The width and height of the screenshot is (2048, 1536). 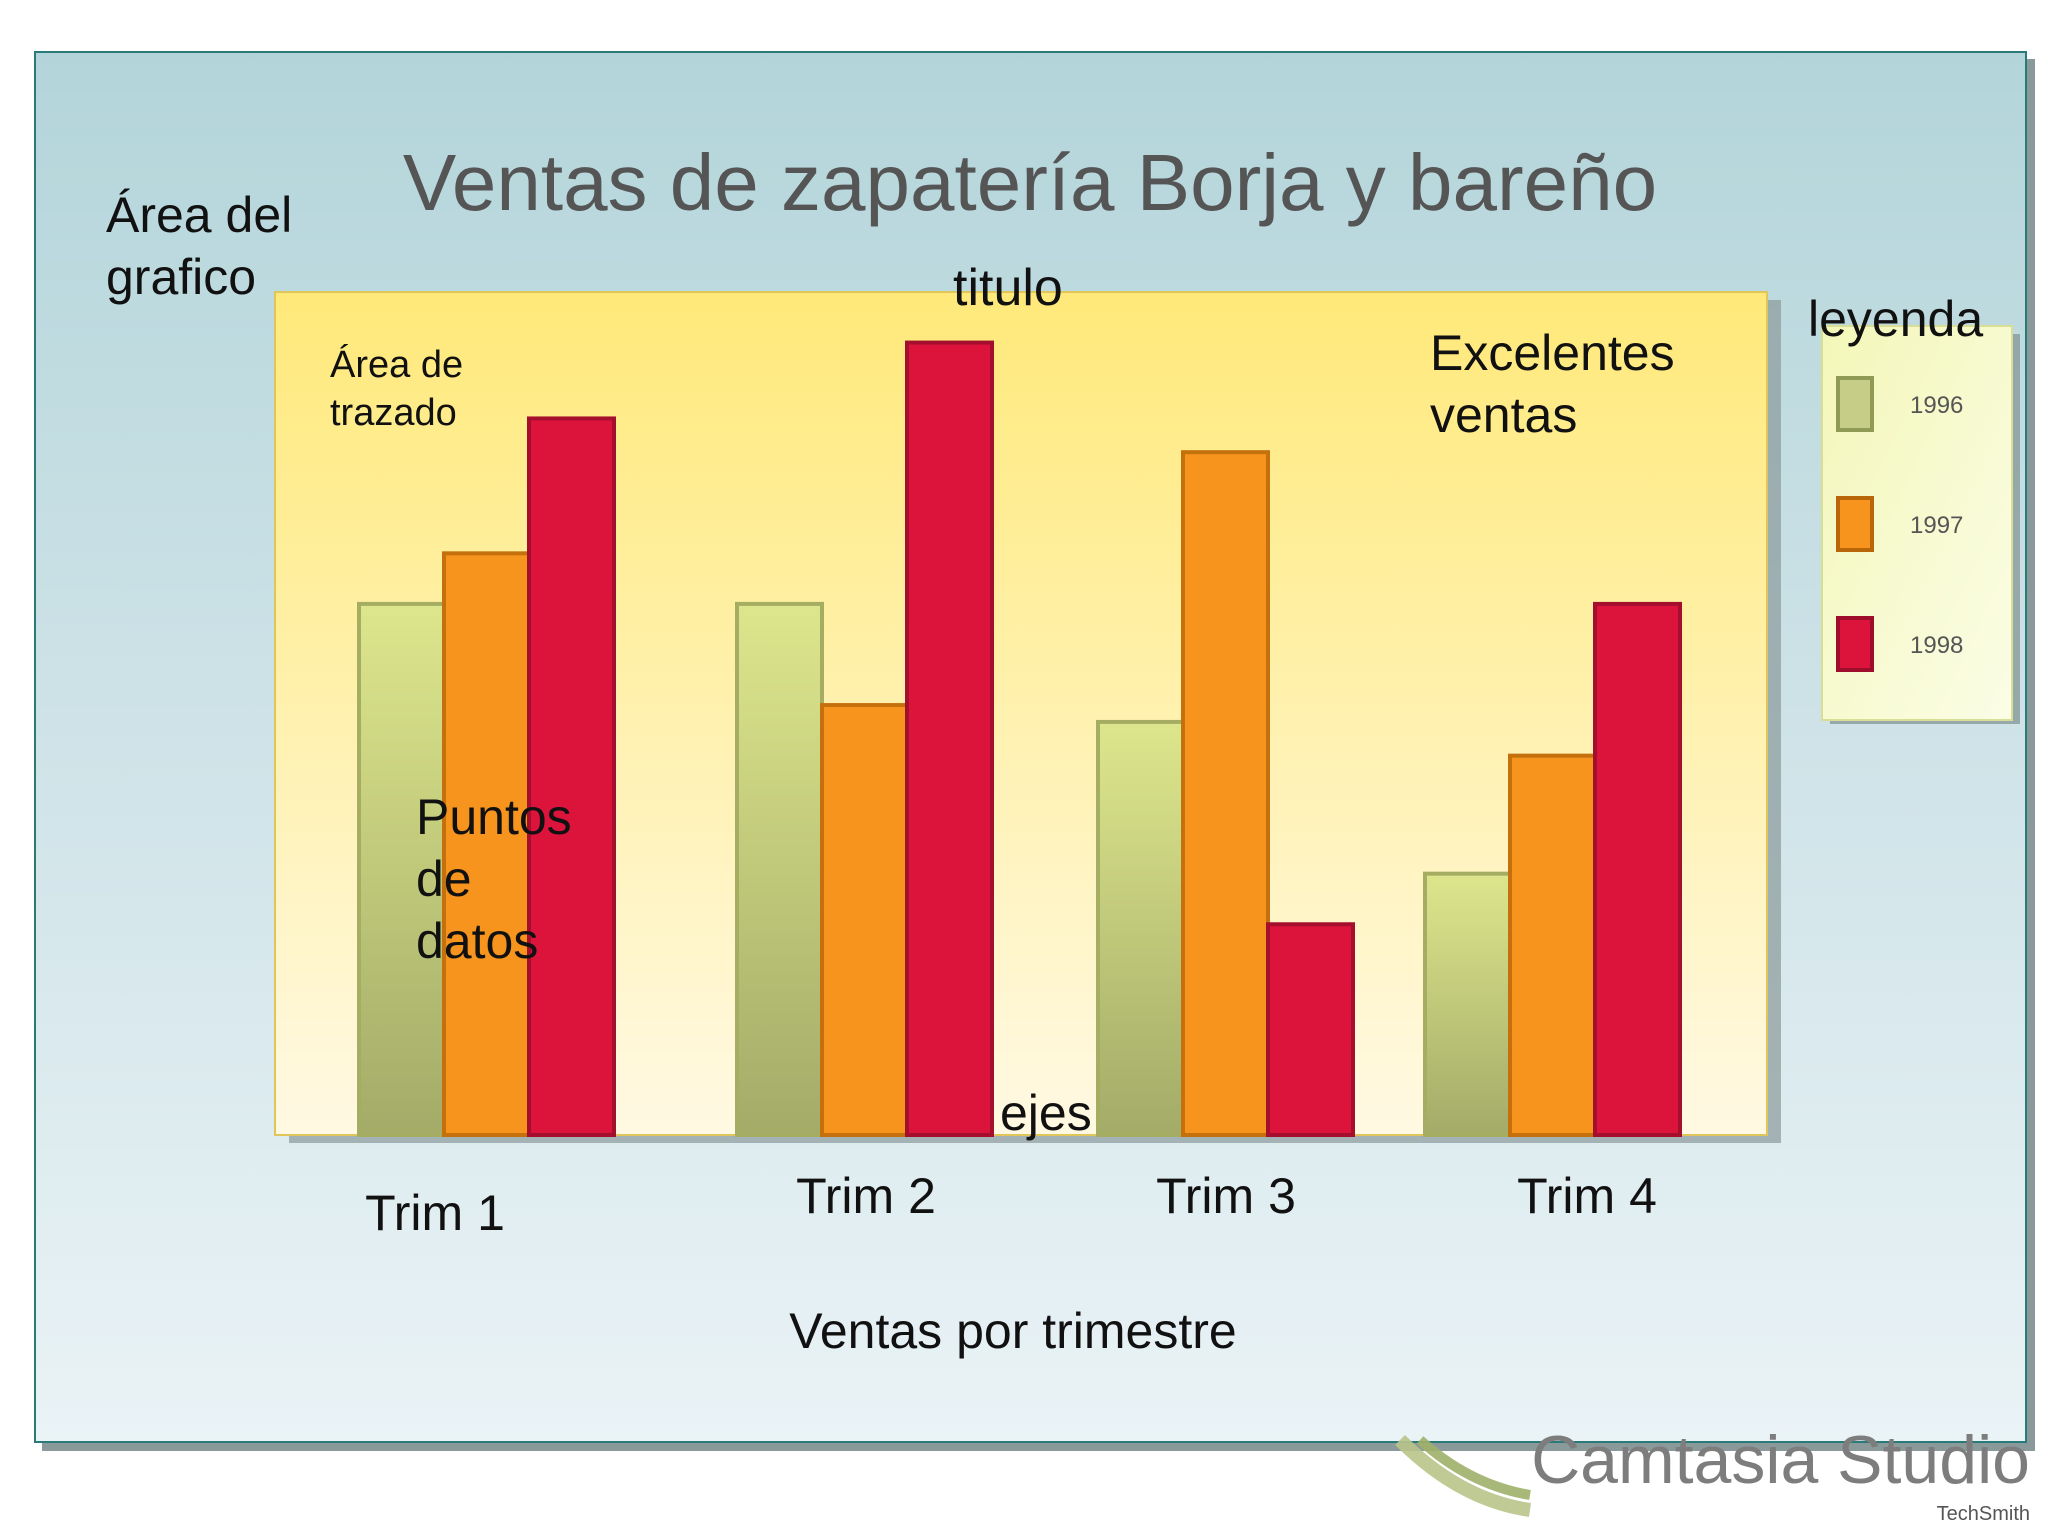 What do you see at coordinates (1226, 1196) in the screenshot?
I see `category-label: Trim 3` at bounding box center [1226, 1196].